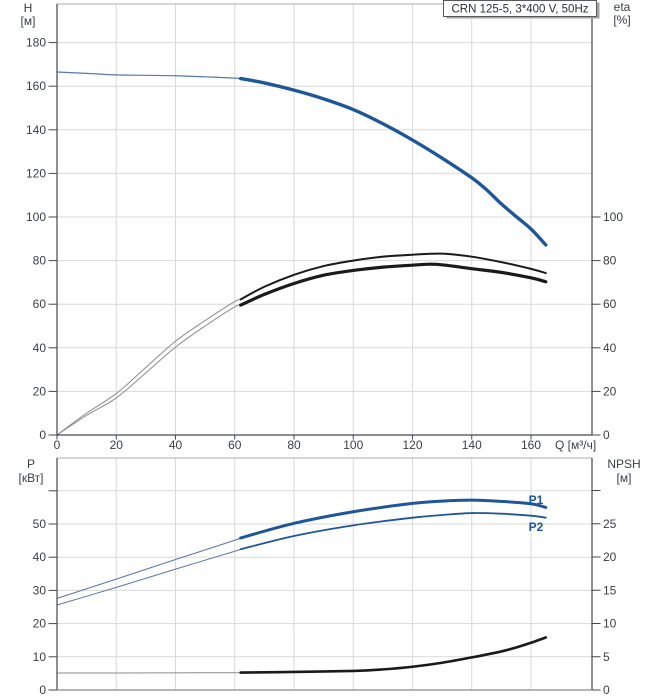 The height and width of the screenshot is (700, 658). I want to click on curve-p1, so click(393, 519).